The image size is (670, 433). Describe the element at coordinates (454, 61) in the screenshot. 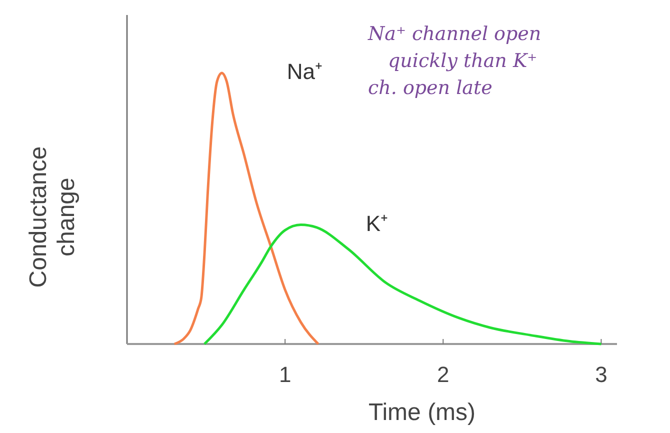

I see `annotation: Na⁺ channel open quickly than K⁺ ch. open late` at that location.